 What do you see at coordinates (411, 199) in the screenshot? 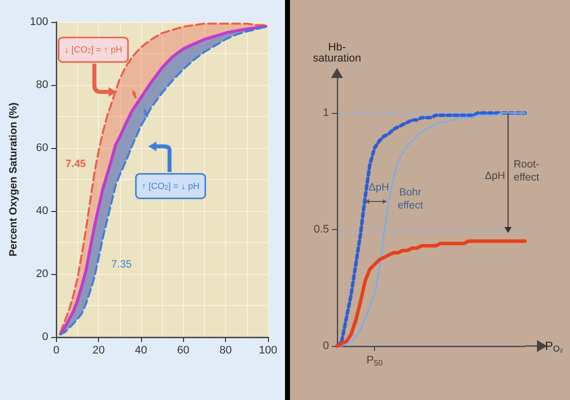
I see `annotation: Bohr effect` at bounding box center [411, 199].